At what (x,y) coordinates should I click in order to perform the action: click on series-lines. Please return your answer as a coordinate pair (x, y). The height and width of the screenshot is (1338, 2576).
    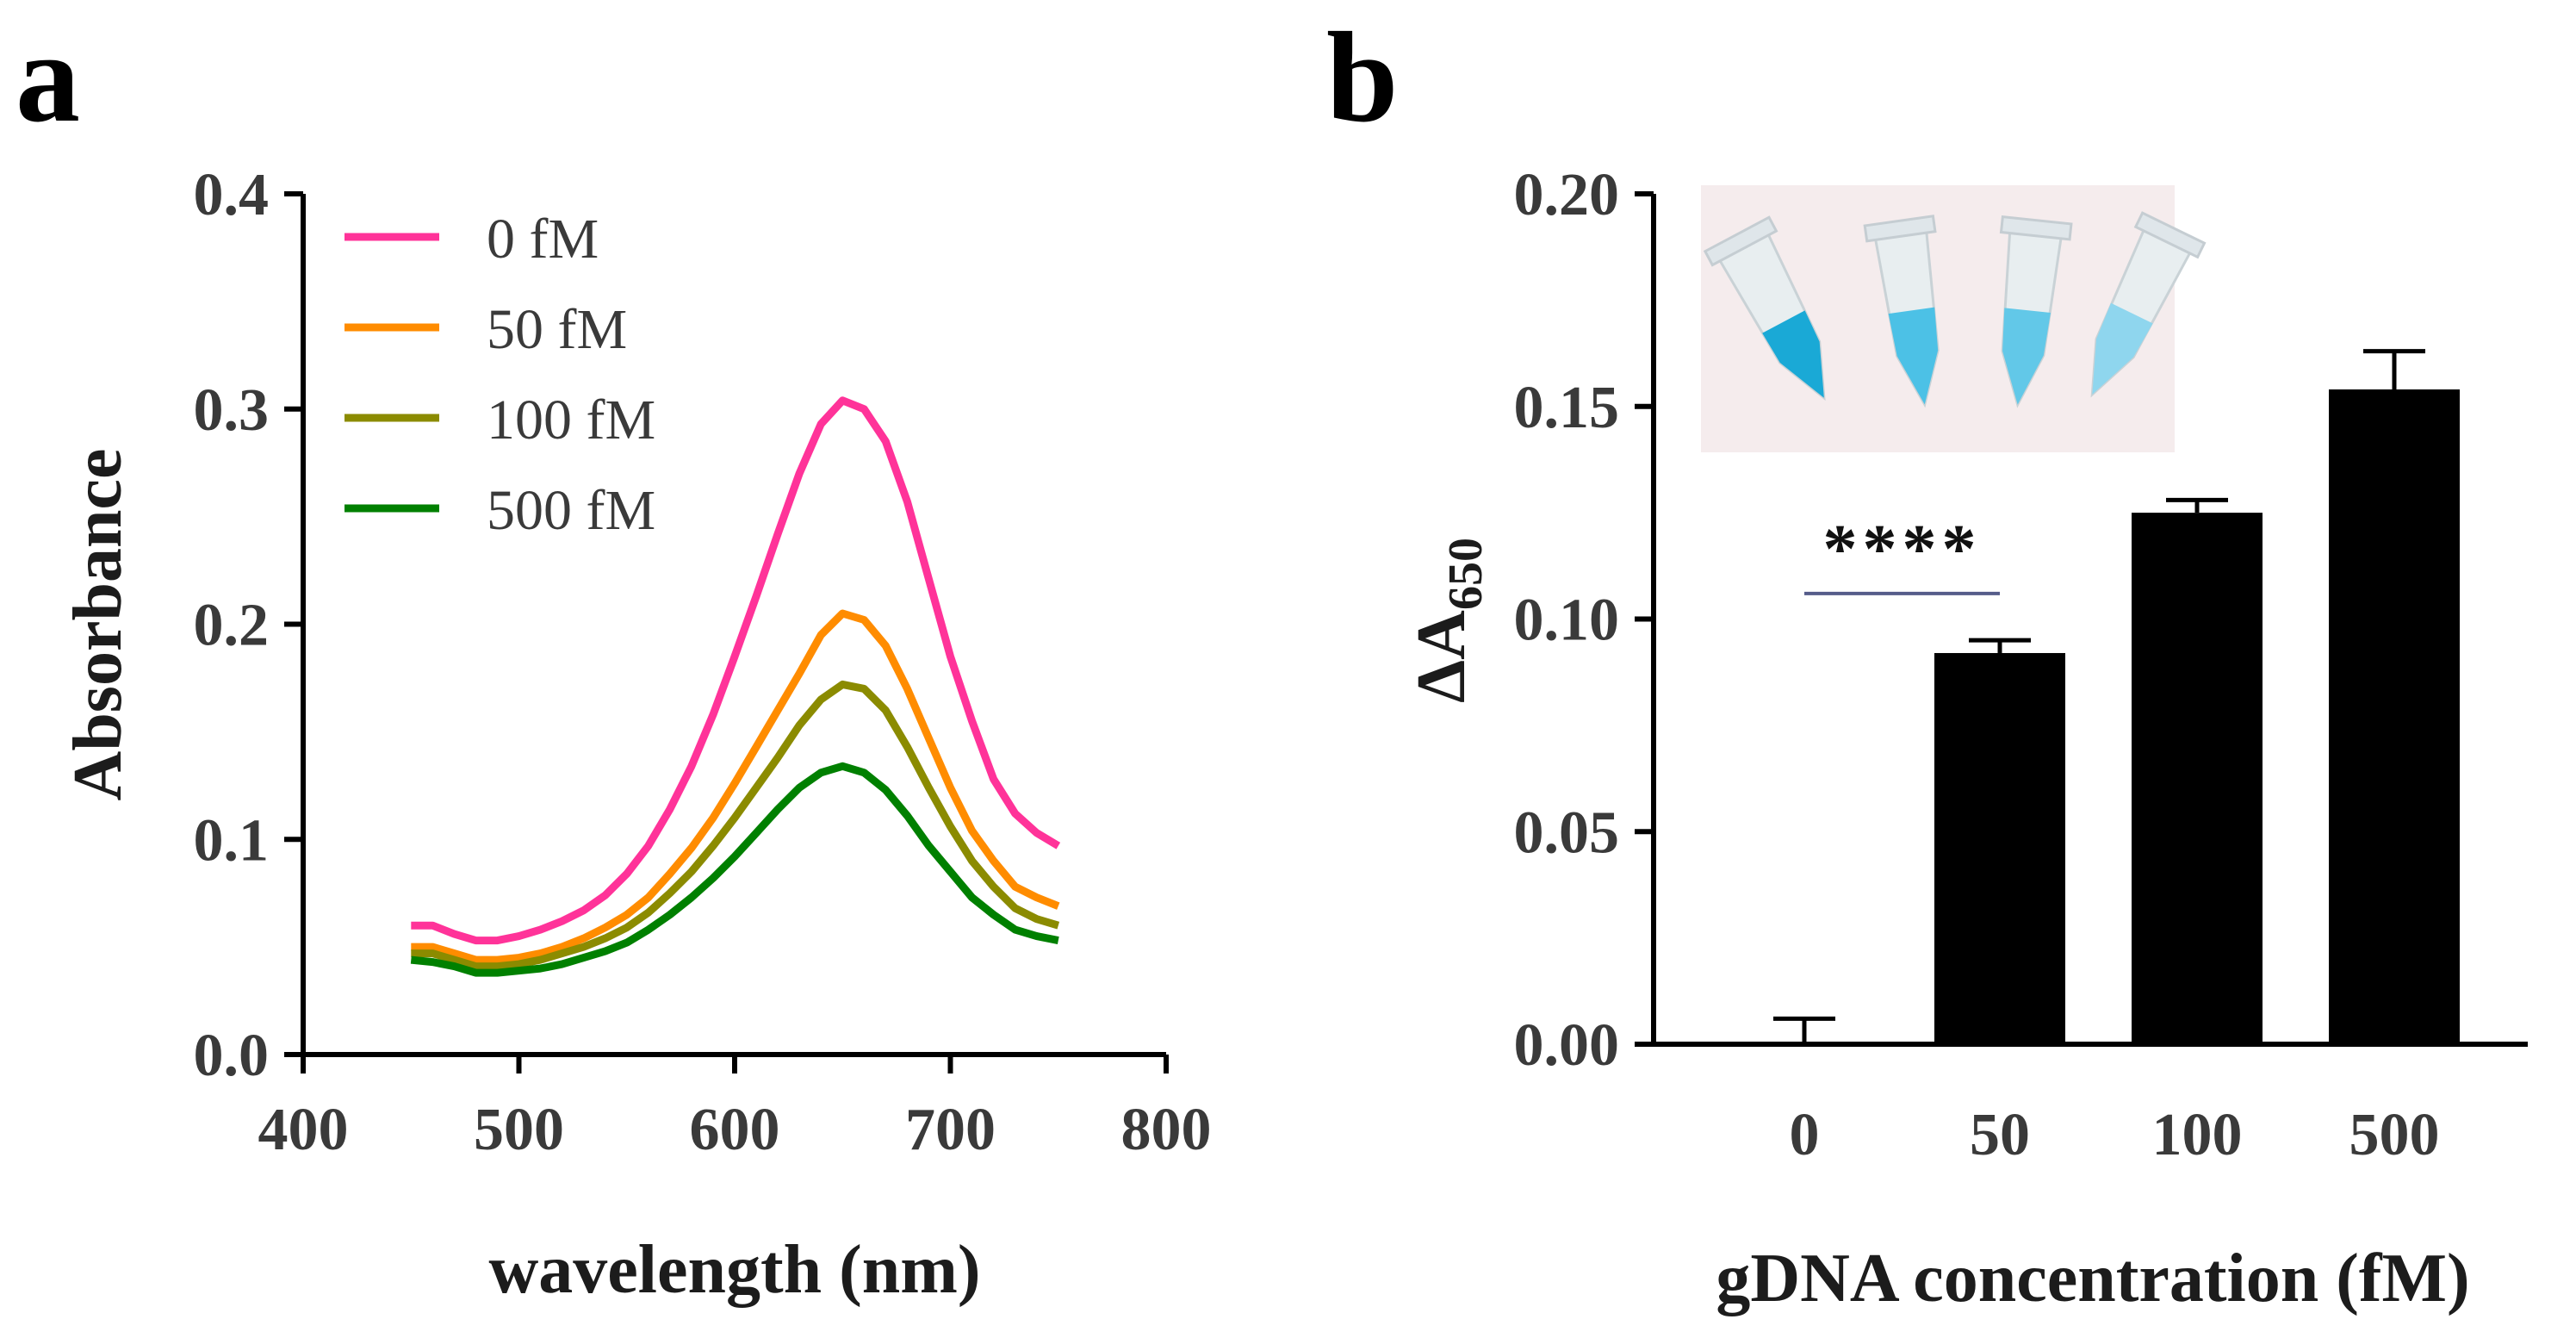
    Looking at the image, I should click on (736, 686).